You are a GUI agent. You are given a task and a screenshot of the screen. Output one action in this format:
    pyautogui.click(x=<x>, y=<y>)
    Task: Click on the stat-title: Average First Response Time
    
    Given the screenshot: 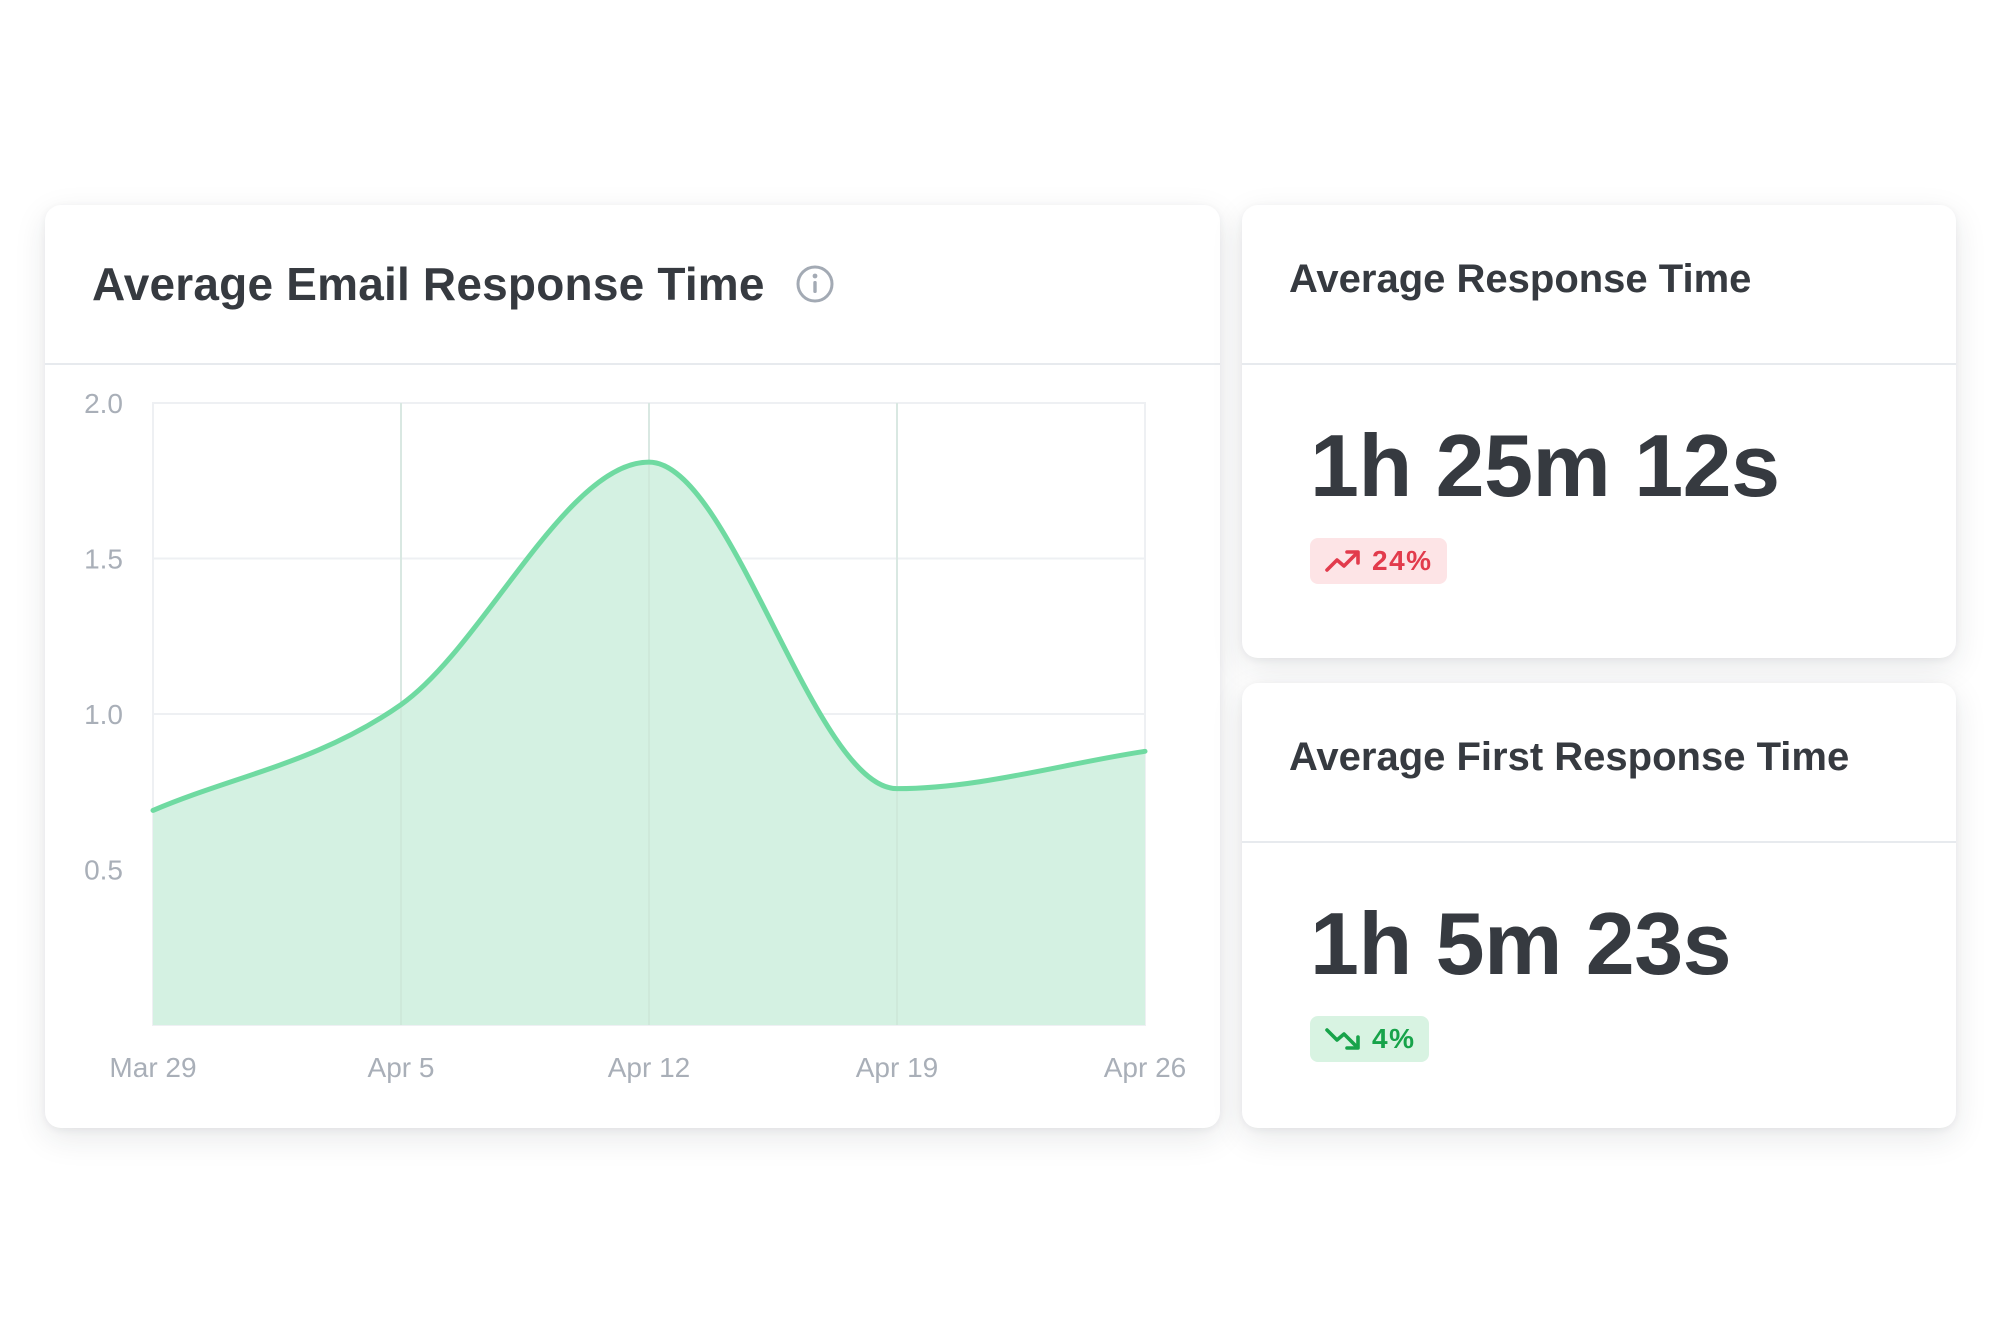 What is the action you would take?
    pyautogui.click(x=1569, y=757)
    